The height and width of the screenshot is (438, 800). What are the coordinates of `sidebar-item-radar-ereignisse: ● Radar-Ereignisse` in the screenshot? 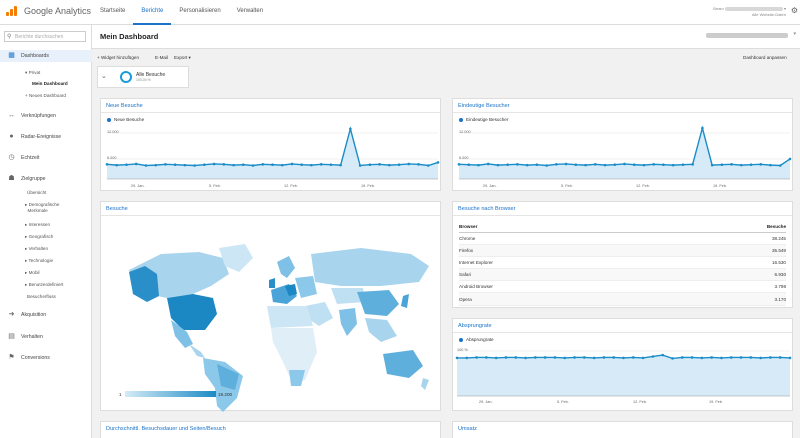 It's located at (46, 137).